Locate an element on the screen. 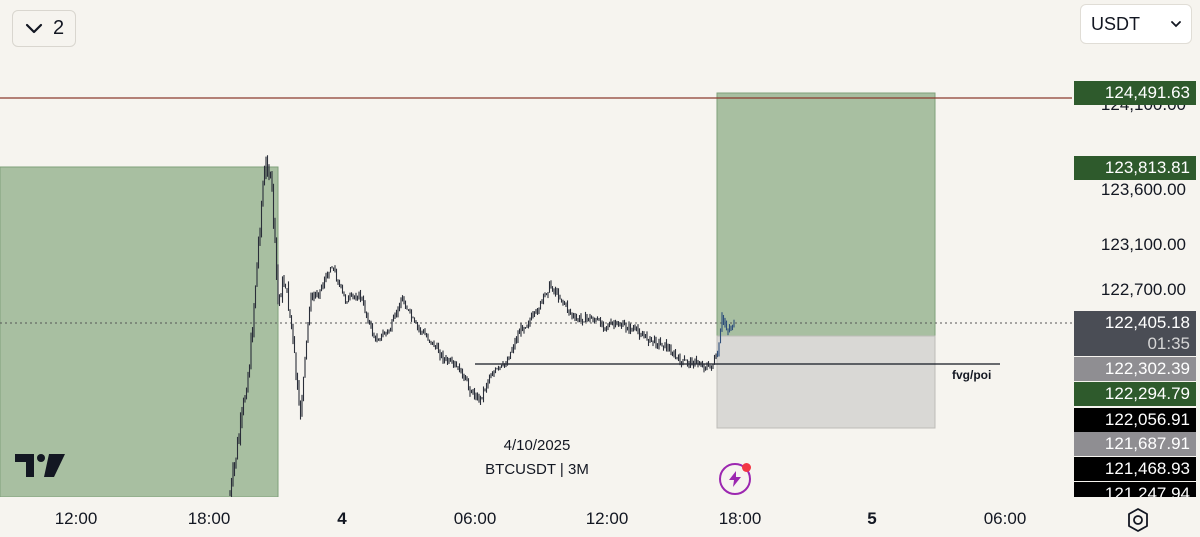  price-label-target: 123,813.81 is located at coordinates (1135, 168).